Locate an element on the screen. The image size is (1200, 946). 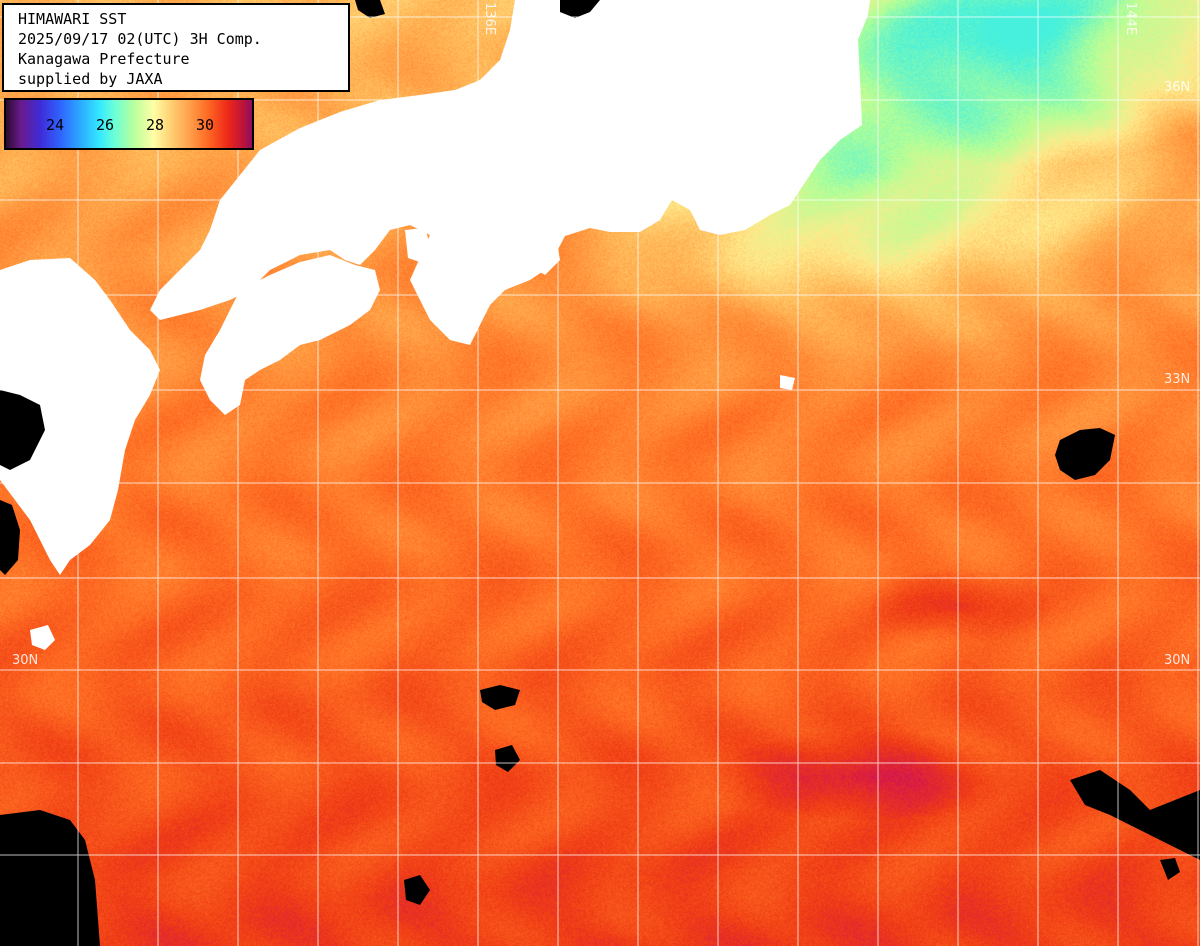
temperature-colorbar: 24 26 28 30 is located at coordinates (129, 124).